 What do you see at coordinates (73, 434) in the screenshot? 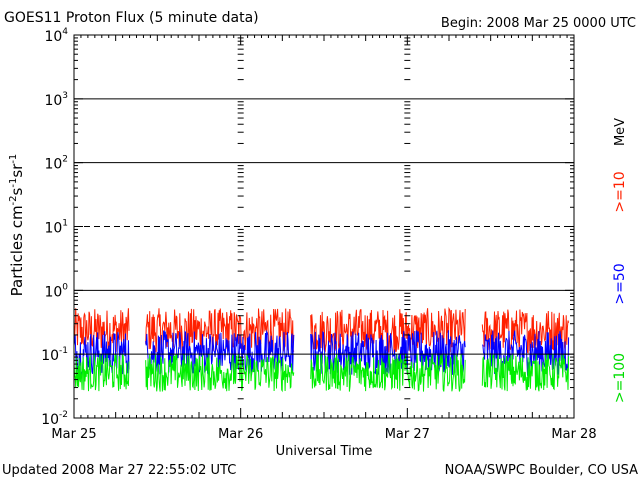
I see `x-tick-label: Mar 25` at bounding box center [73, 434].